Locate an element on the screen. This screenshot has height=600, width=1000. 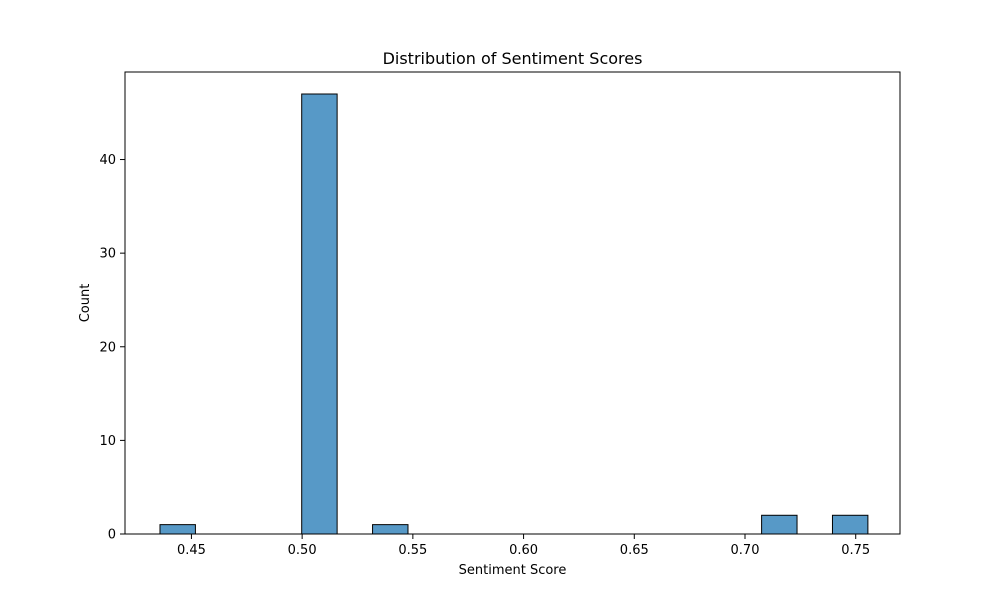
x-tick-label-3: 0.60 is located at coordinates (523, 550).